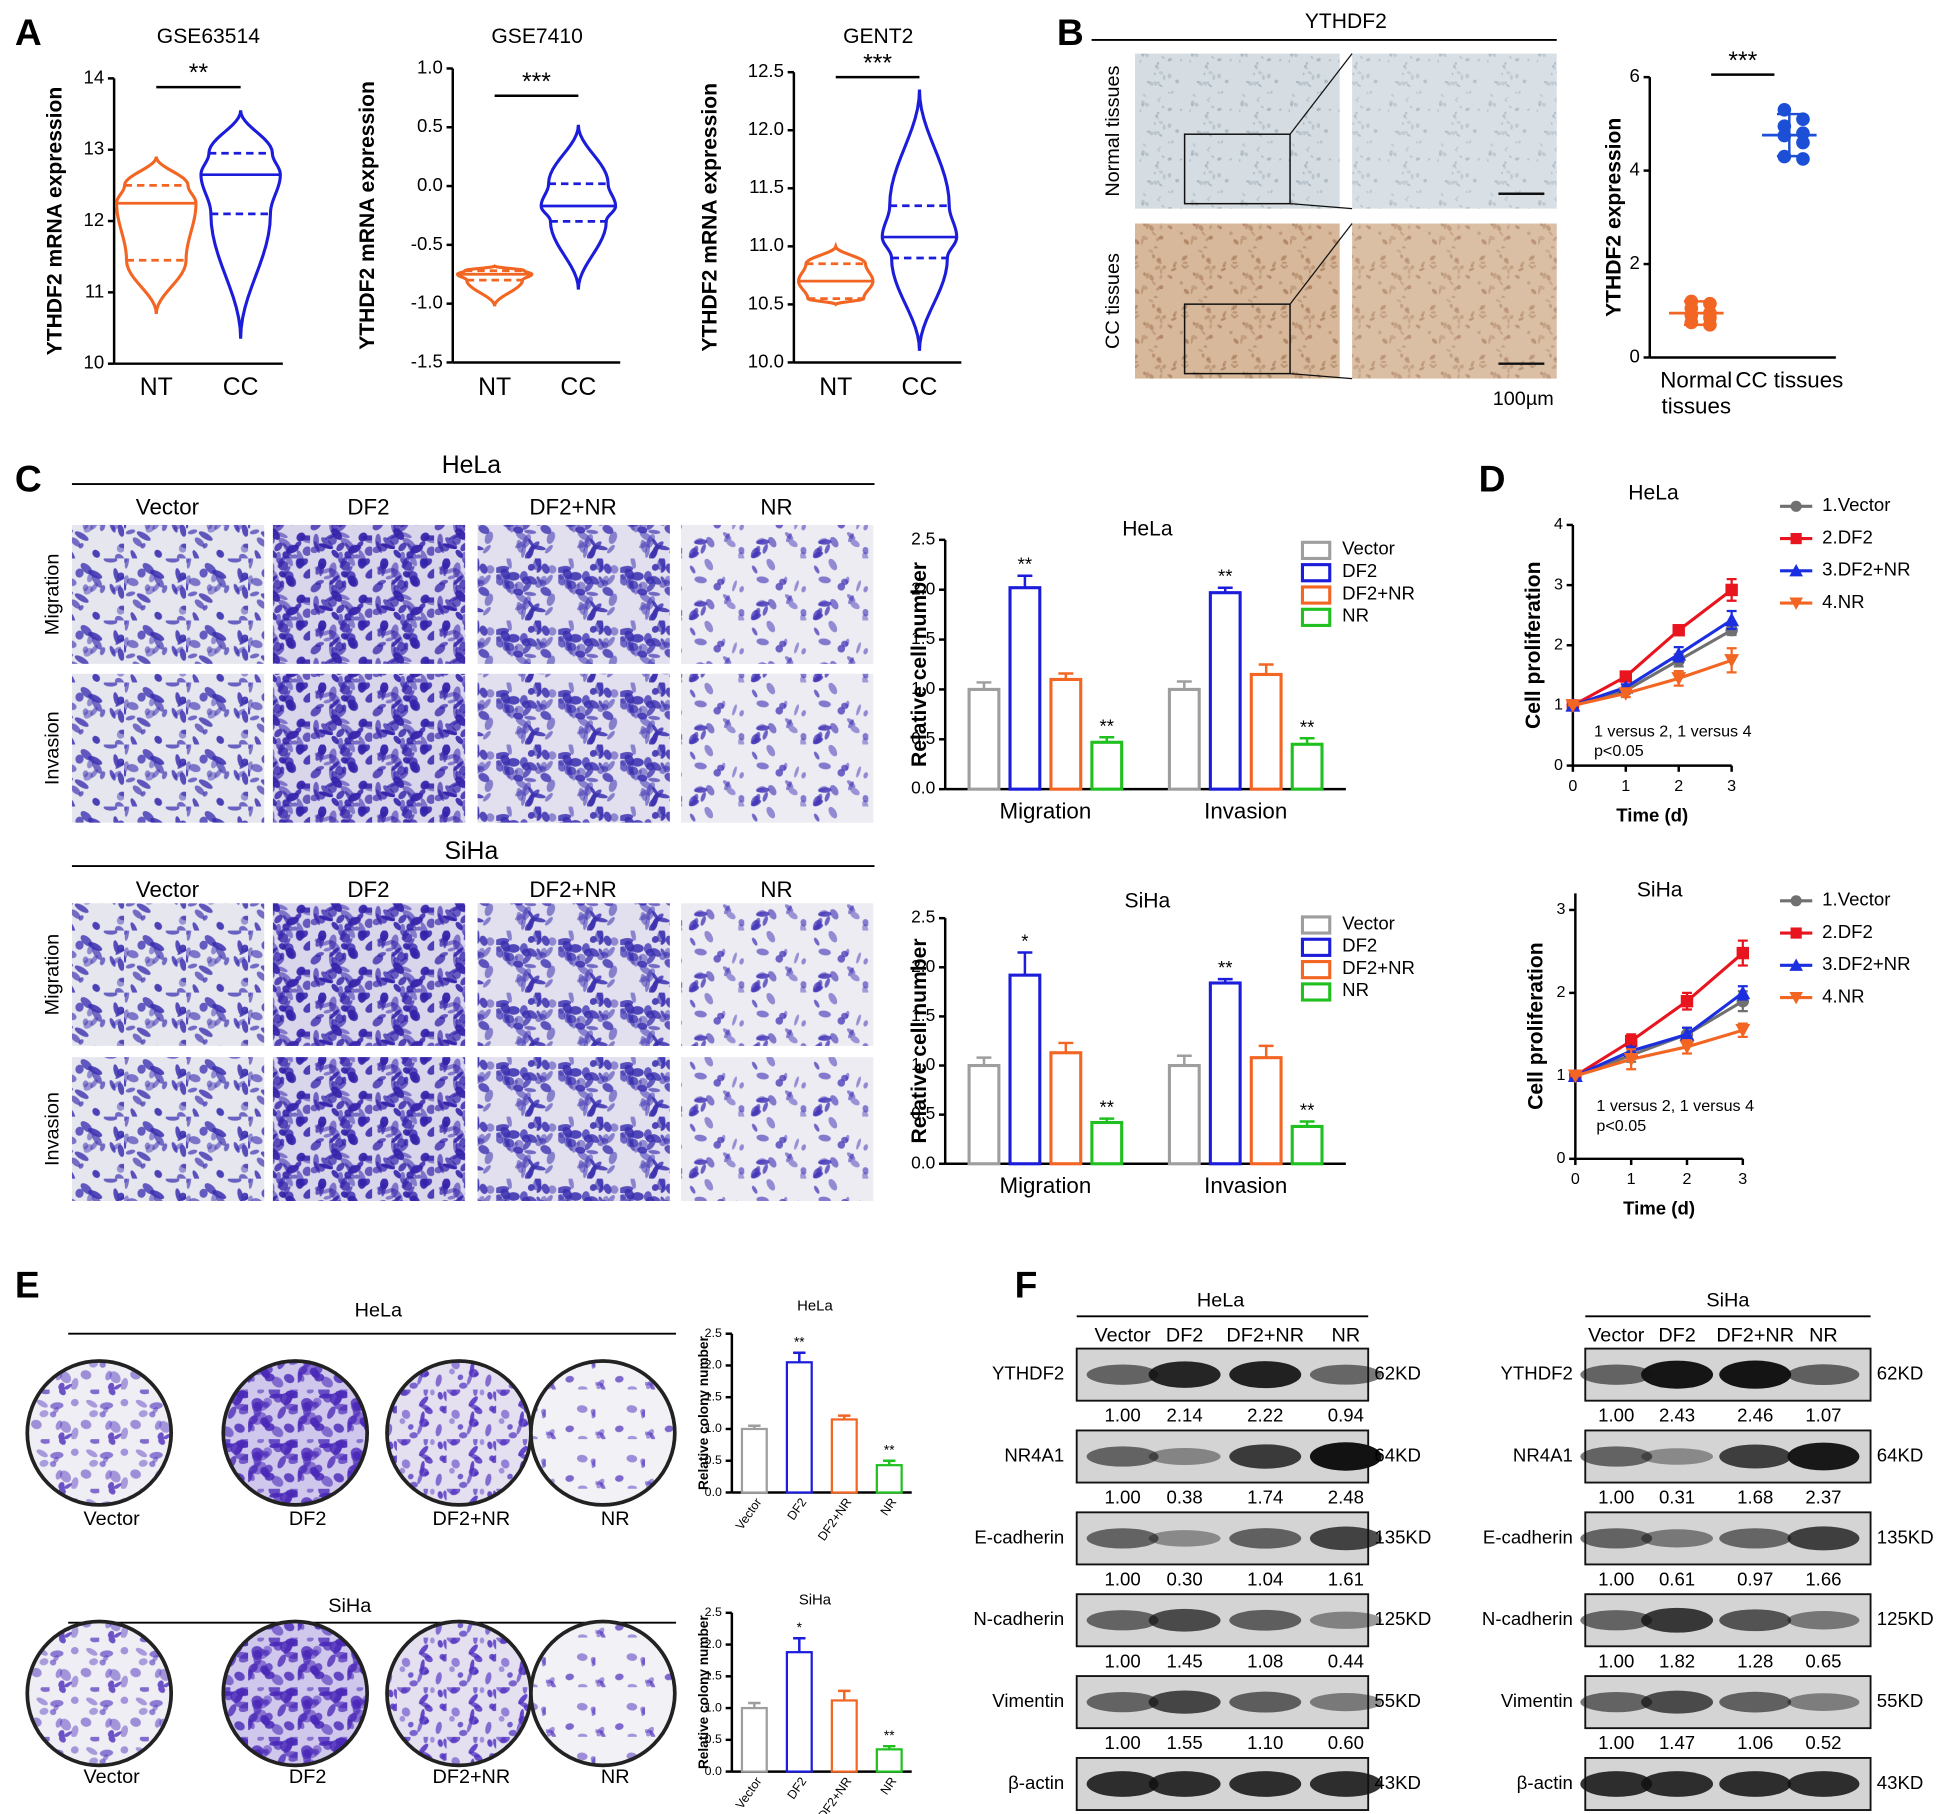 Image resolution: width=1945 pixels, height=1814 pixels. I want to click on y-tick-label: 2, so click(1635, 262).